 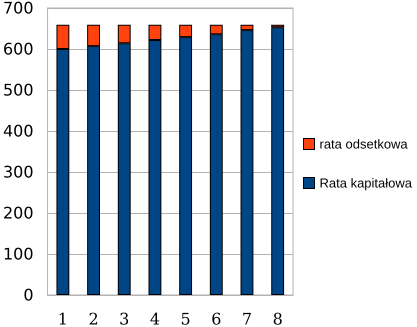 I want to click on y-tick-label: 100, so click(x=18, y=254).